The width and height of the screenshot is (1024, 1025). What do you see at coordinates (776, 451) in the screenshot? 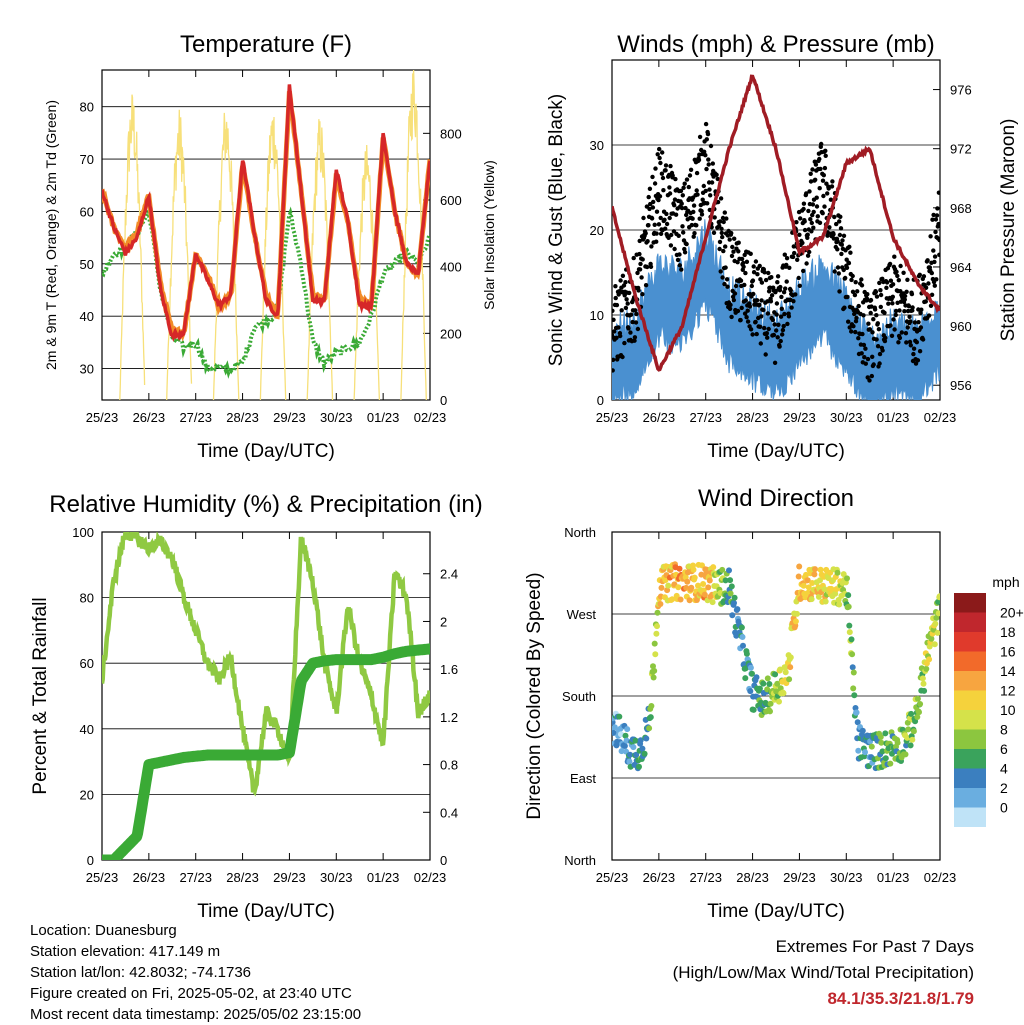
I see `x-axis-label-2: Time (Day/UTC)` at bounding box center [776, 451].